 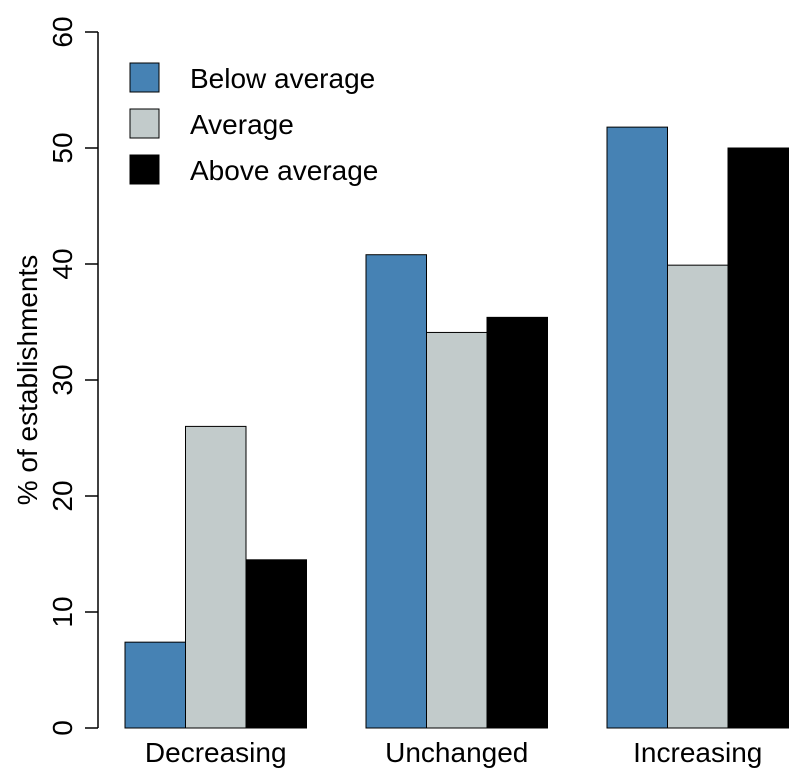 What do you see at coordinates (144, 169) in the screenshot?
I see `legend-swatch-above-average` at bounding box center [144, 169].